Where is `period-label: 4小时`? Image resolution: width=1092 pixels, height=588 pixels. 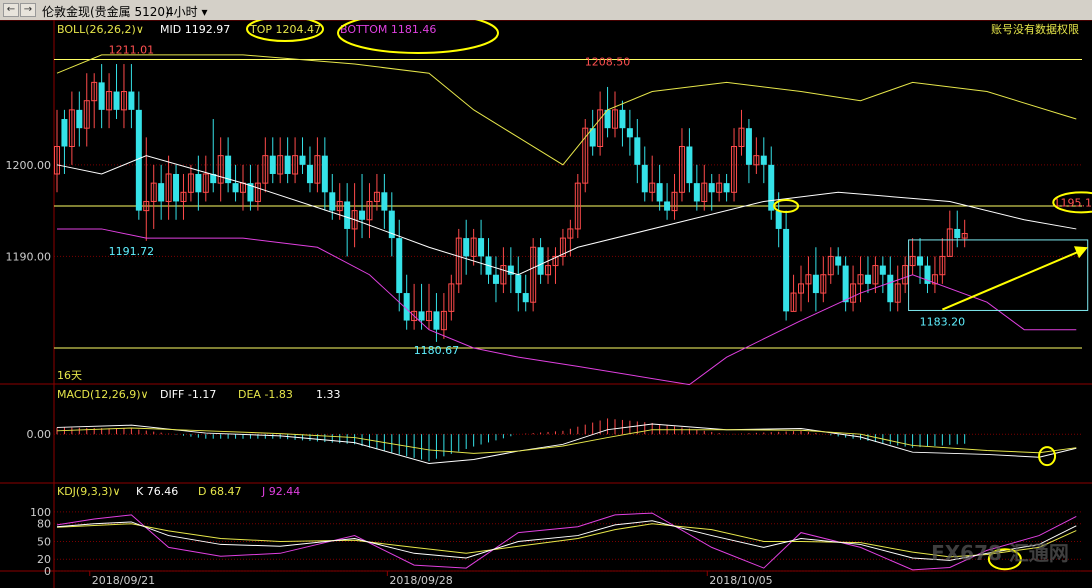 period-label: 4小时 is located at coordinates (182, 12).